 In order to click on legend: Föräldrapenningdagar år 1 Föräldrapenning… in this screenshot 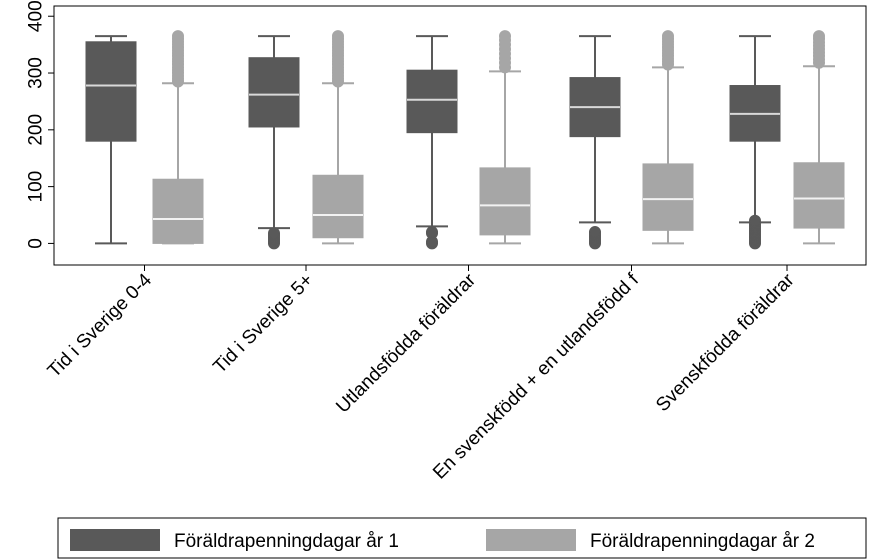, I will do `click(462, 538)`.